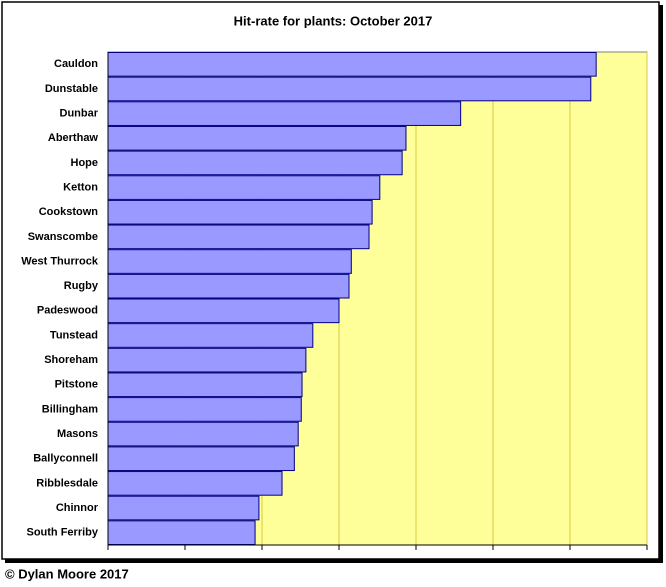  What do you see at coordinates (60, 261) in the screenshot?
I see `y-tick-label: West Thurrock` at bounding box center [60, 261].